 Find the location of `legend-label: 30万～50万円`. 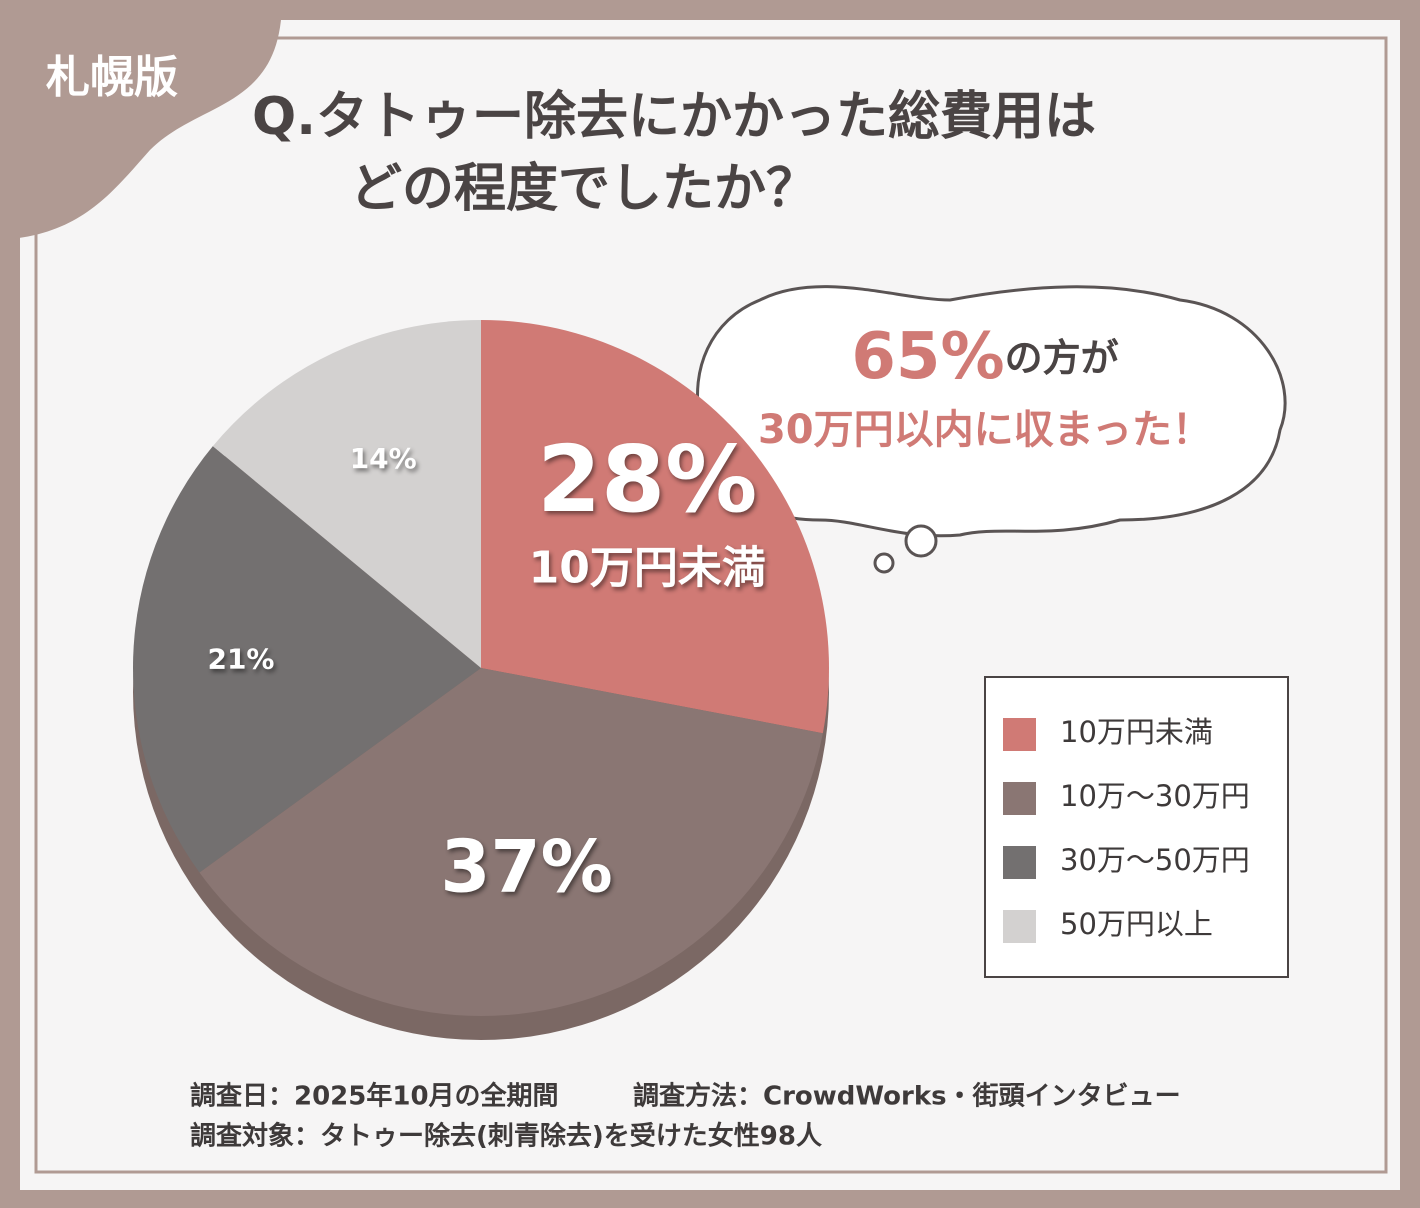

legend-label: 30万～50万円 is located at coordinates (1155, 860).